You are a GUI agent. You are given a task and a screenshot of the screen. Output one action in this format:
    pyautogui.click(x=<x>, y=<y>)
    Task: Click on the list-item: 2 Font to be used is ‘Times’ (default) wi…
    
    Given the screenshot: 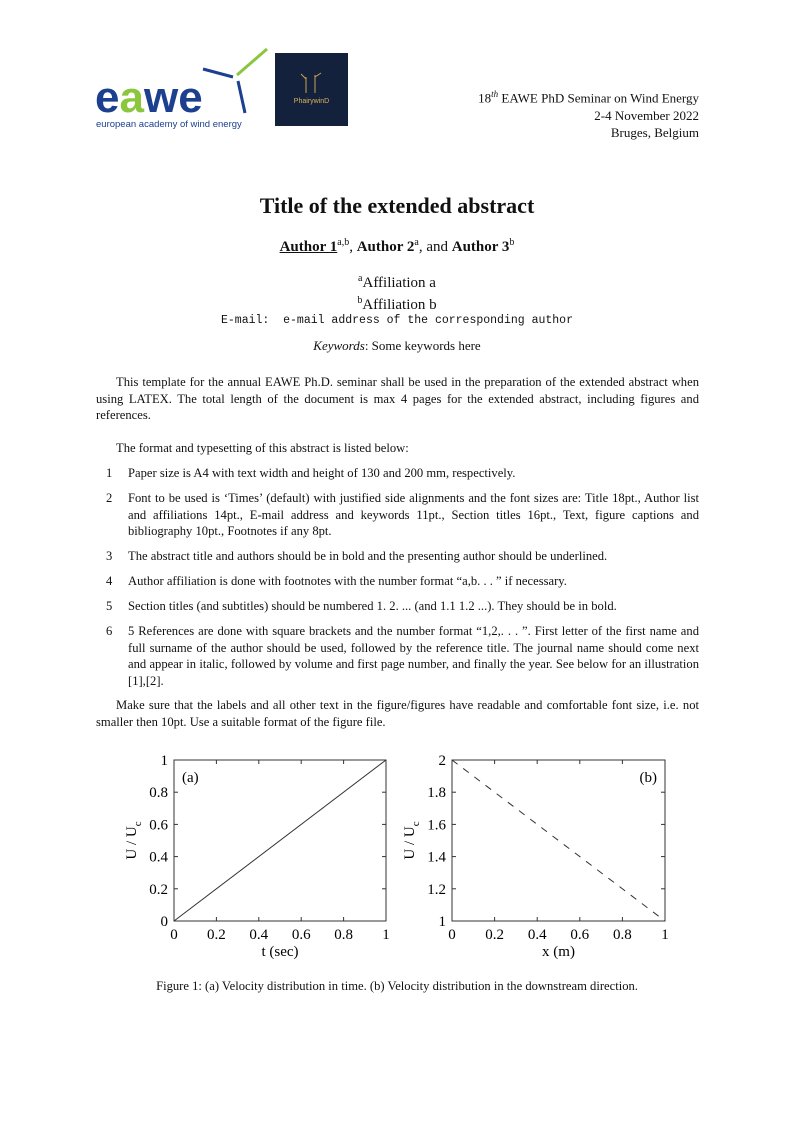 What is the action you would take?
    pyautogui.click(x=402, y=514)
    